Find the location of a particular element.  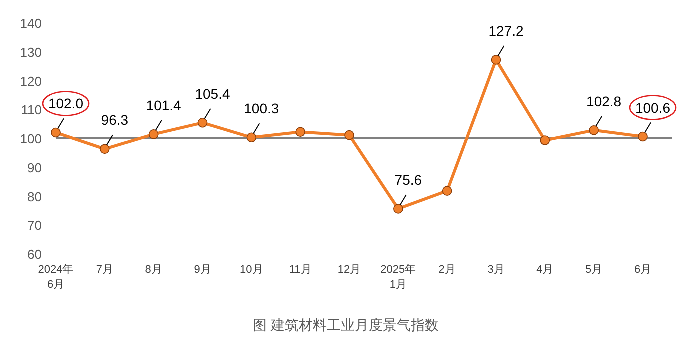

y-tick-label: 80 is located at coordinates (35, 196).